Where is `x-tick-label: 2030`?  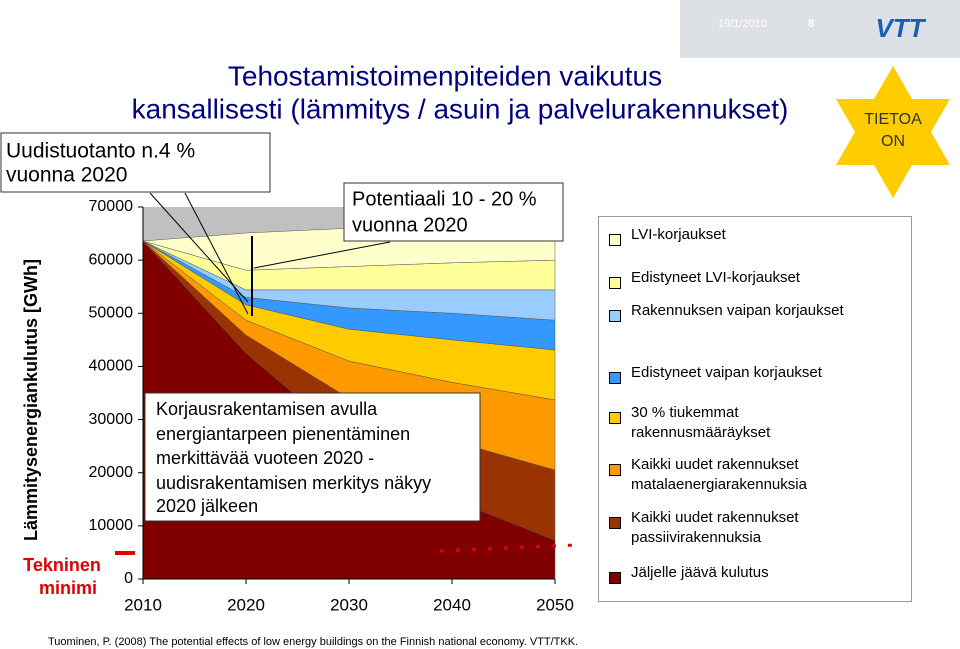
x-tick-label: 2030 is located at coordinates (349, 604).